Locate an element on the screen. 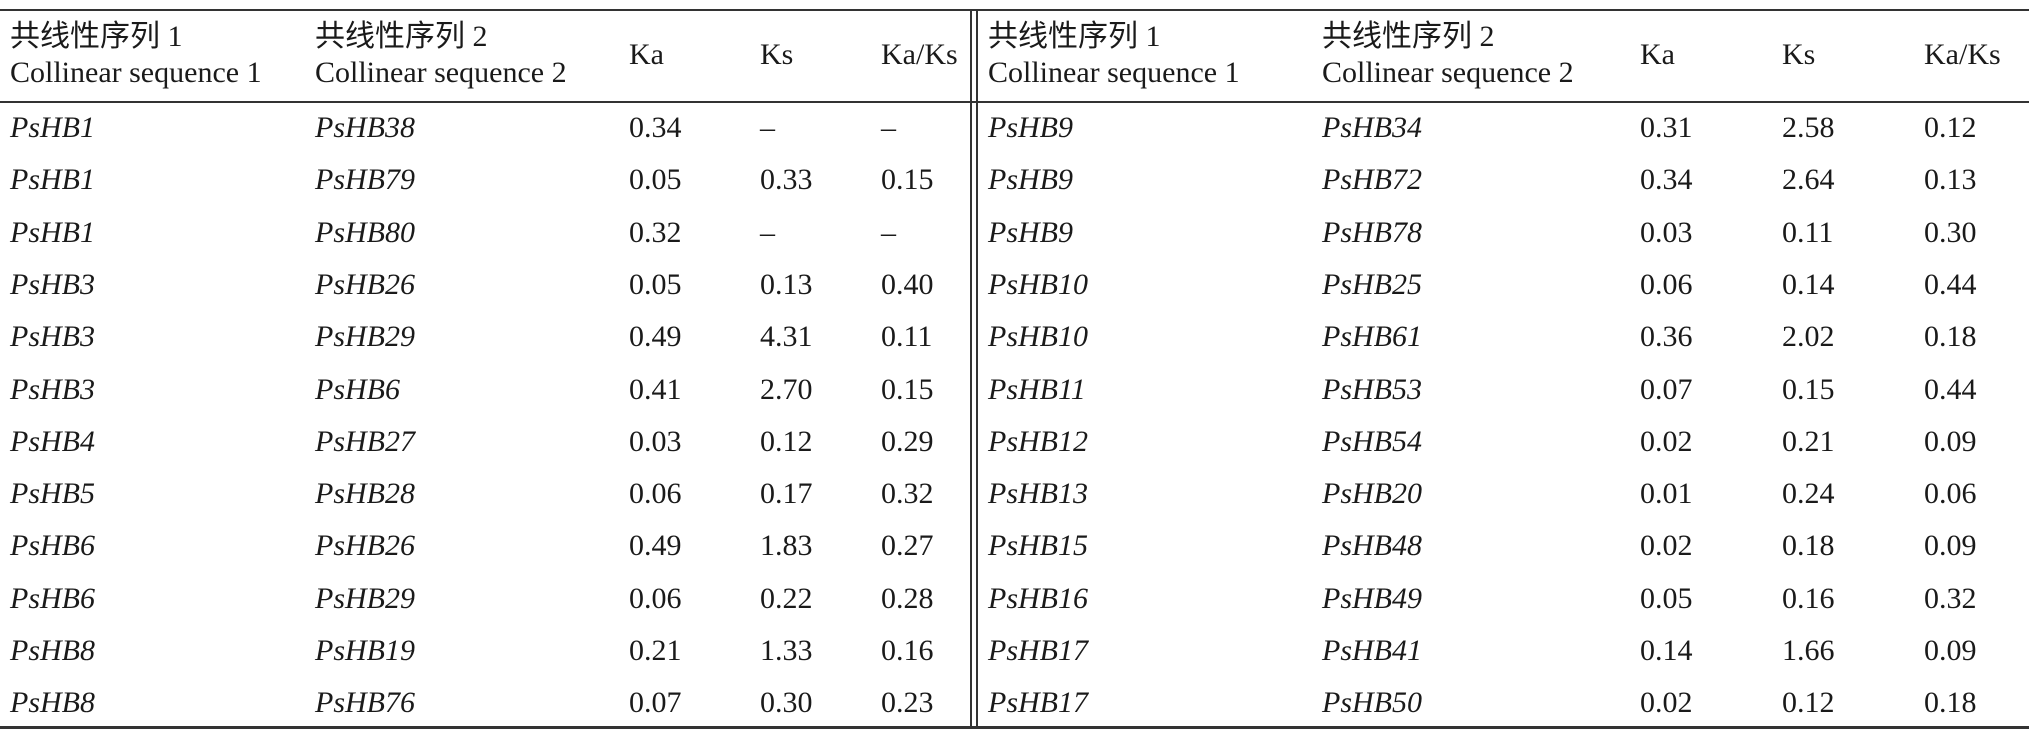 Image resolution: width=2029 pixels, height=738 pixels. table-cell: PsHB78 is located at coordinates (1372, 232).